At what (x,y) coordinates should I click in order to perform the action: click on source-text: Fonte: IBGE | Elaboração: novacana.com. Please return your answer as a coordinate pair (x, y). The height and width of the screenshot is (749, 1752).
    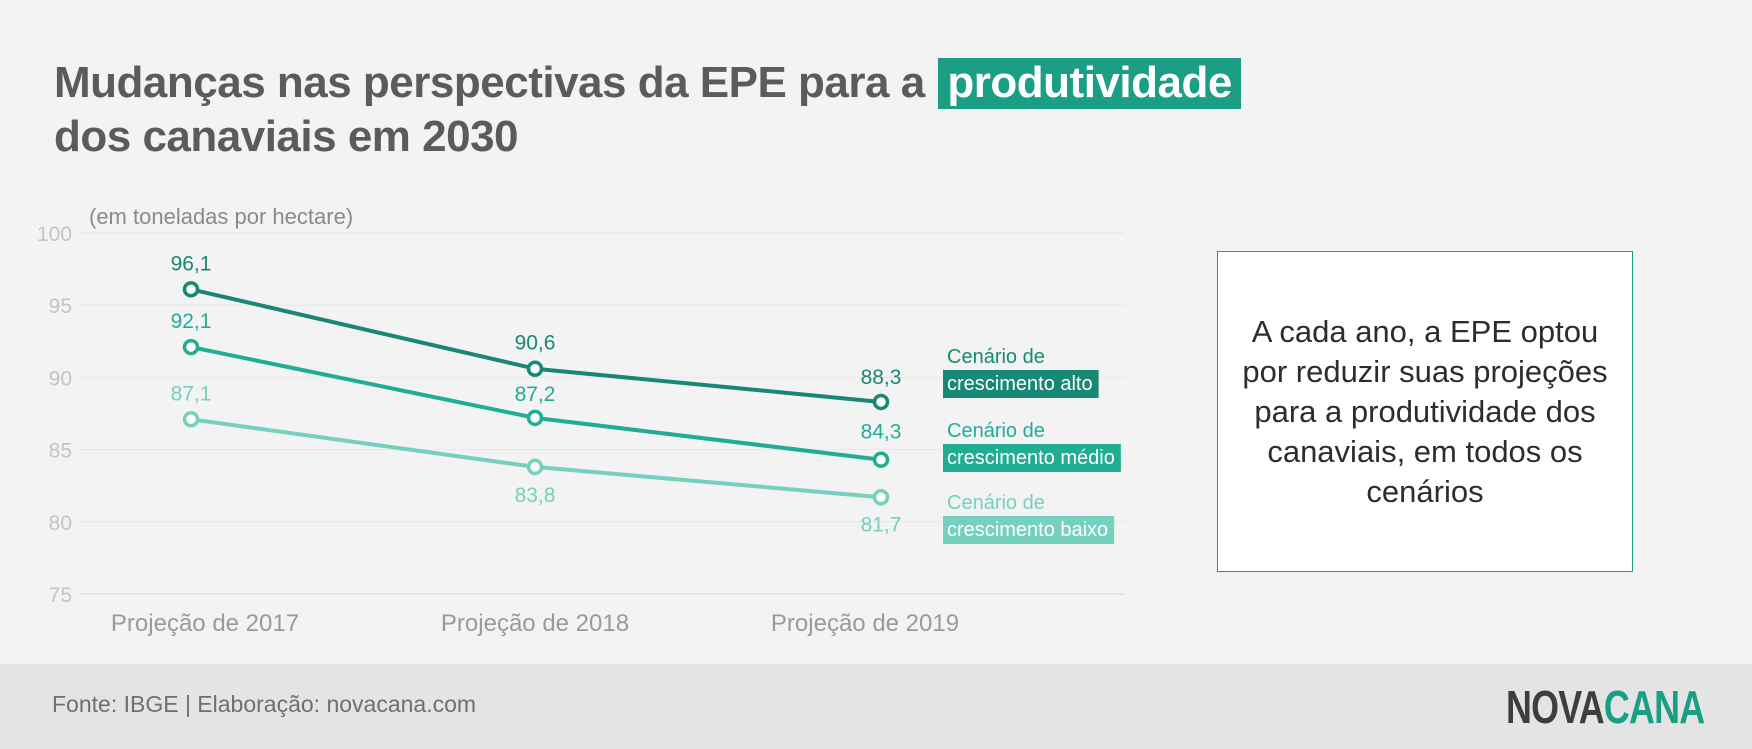
    Looking at the image, I should click on (264, 704).